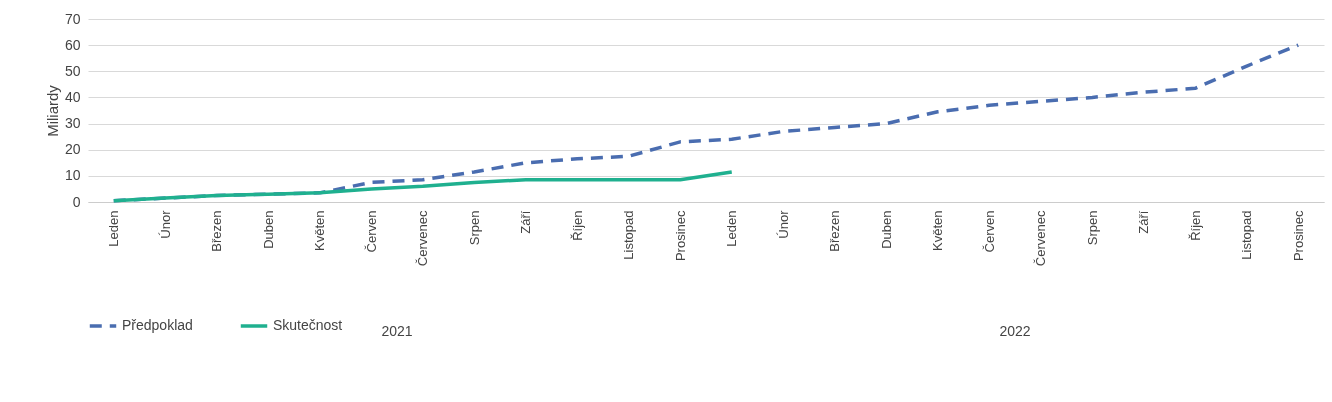  I want to click on y-axis-title: Miliardy, so click(52, 110).